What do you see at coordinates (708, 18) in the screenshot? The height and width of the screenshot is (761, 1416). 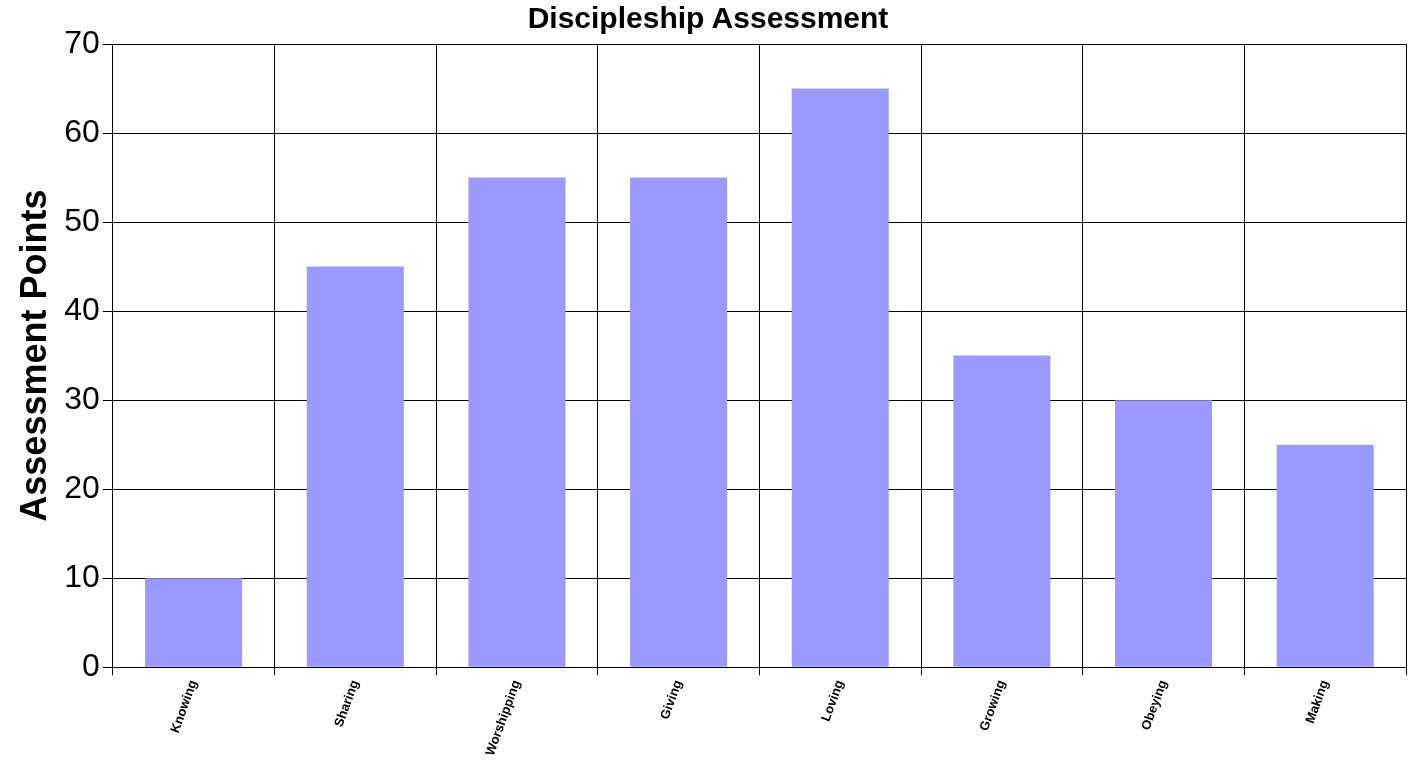 I see `chart-title: Discipleship Assessment` at bounding box center [708, 18].